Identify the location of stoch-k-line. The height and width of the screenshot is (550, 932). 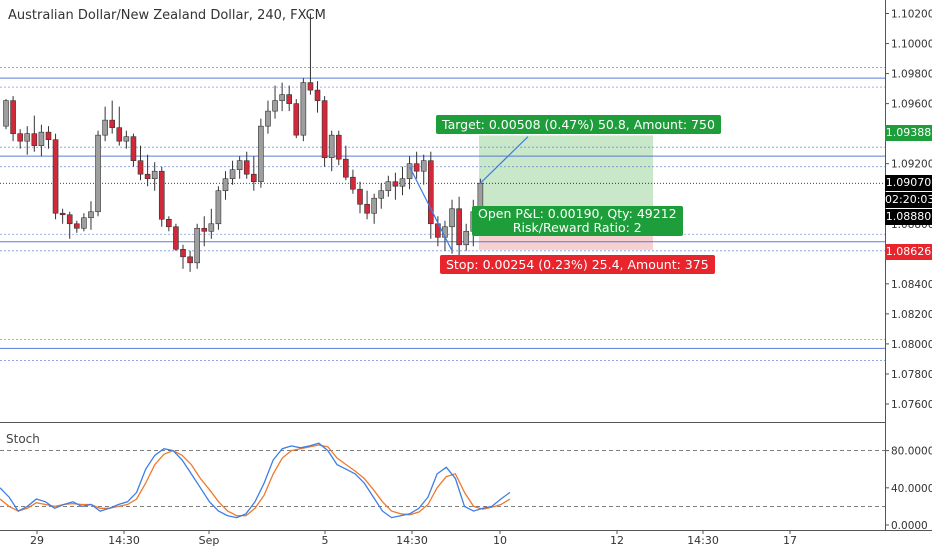
(255, 480).